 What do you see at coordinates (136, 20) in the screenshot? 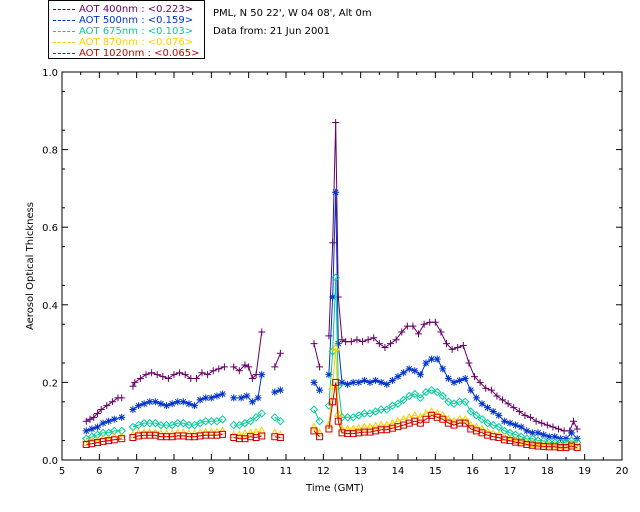
I see `legend-label: AOT 500nm : <0.159>` at bounding box center [136, 20].